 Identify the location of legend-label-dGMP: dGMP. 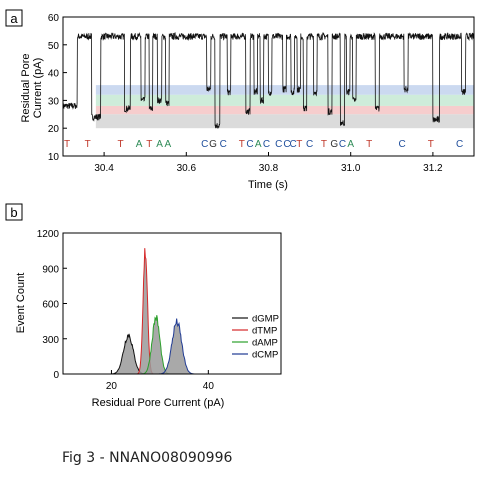
(265, 319).